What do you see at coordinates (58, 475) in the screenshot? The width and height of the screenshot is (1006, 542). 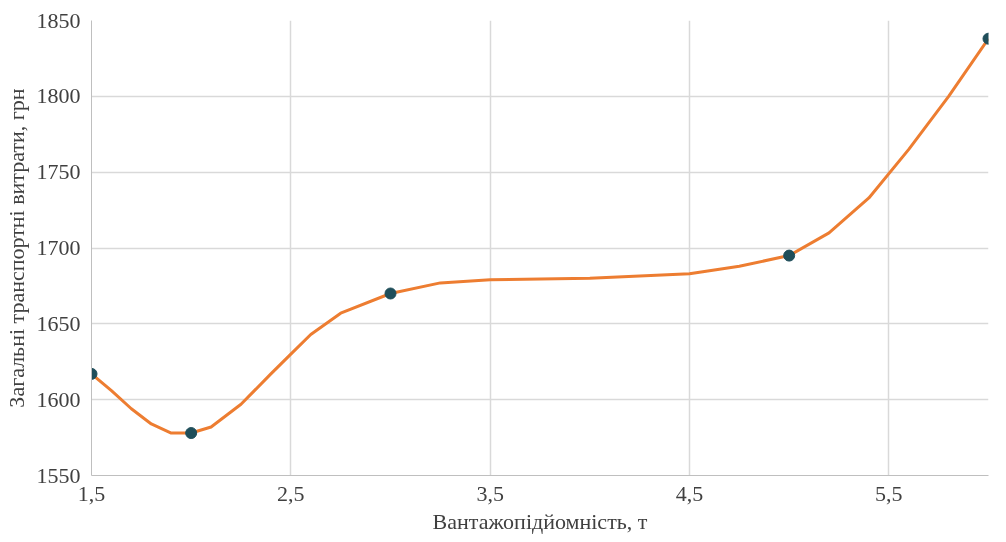 I see `y-tick-label: 1550` at bounding box center [58, 475].